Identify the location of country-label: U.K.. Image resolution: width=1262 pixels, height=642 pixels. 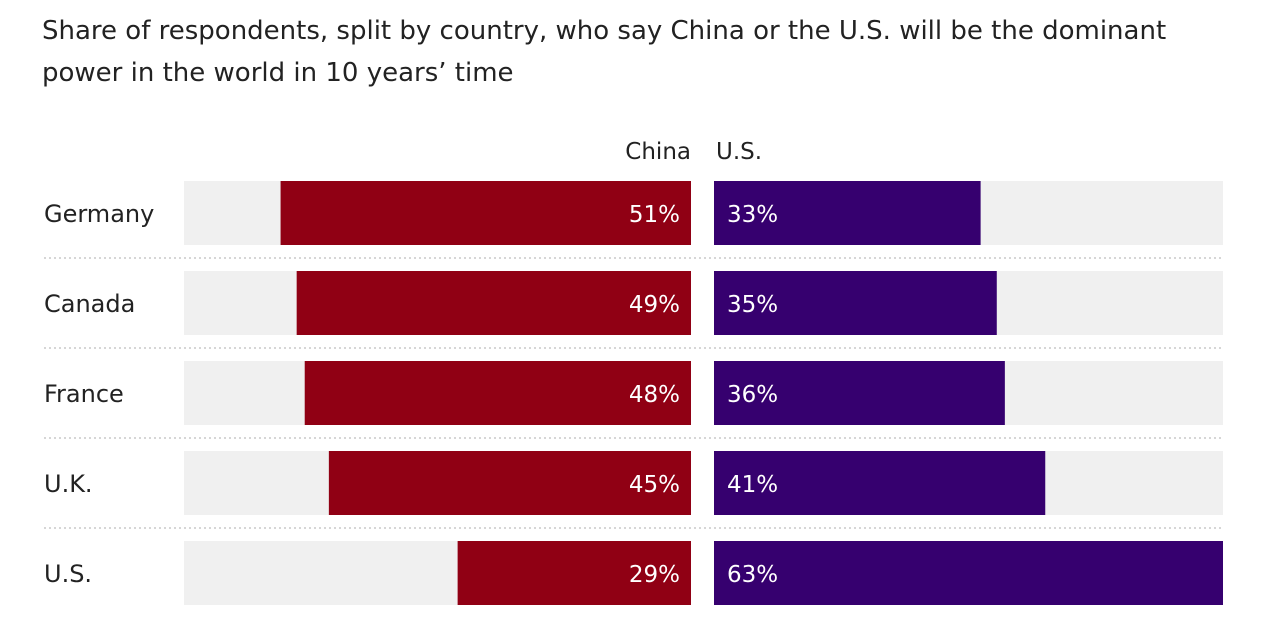
(68, 484).